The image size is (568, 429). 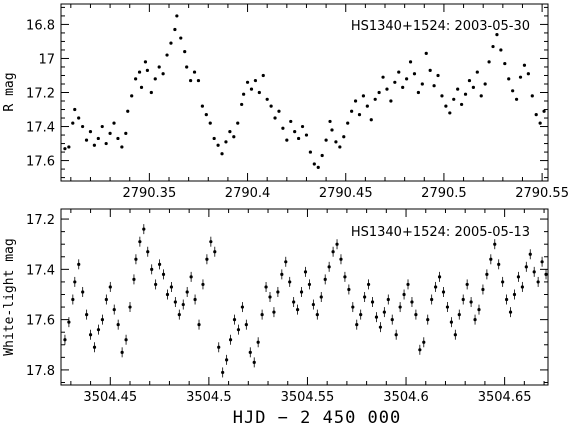 I want to click on x-tick-label: 2790.35, so click(x=149, y=193).